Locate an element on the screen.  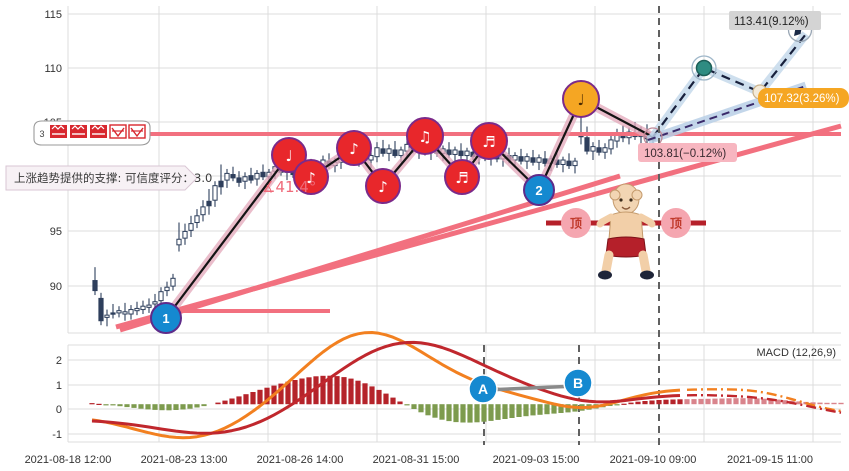
xtick-2: 2021-08-26 14:00 is located at coordinates (300, 460).